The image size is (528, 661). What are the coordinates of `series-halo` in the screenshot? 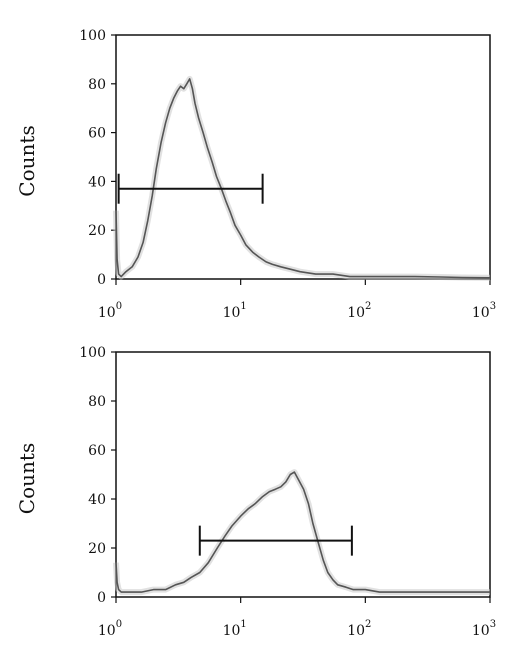 It's located at (301, 532).